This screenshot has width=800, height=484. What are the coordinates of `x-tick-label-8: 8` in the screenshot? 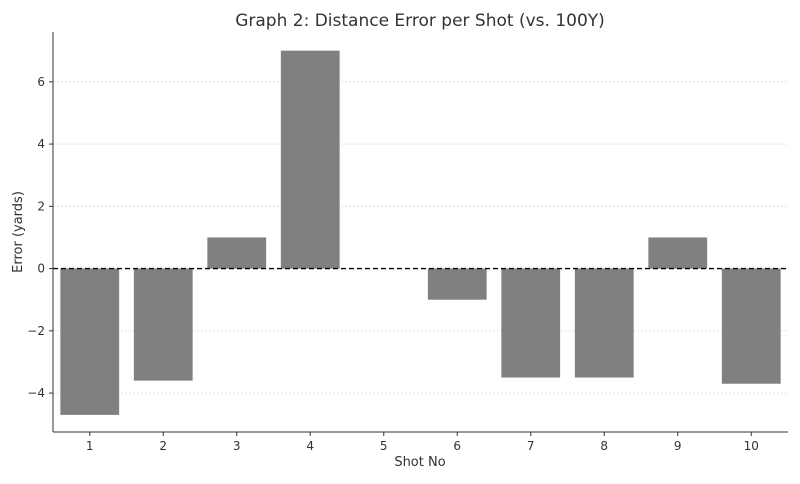 It's located at (604, 446).